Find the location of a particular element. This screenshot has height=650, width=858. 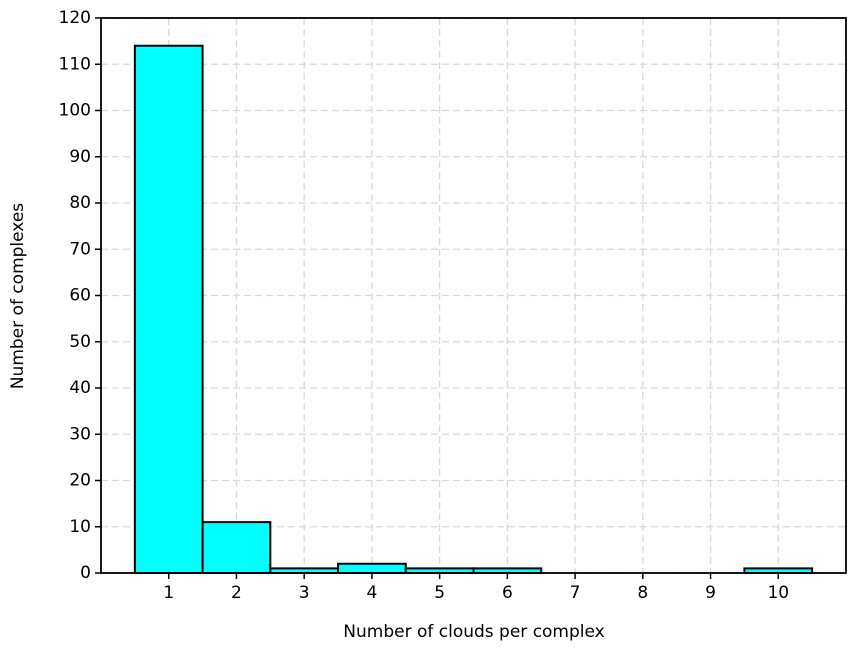

y-tick-label: 100 is located at coordinates (75, 111).